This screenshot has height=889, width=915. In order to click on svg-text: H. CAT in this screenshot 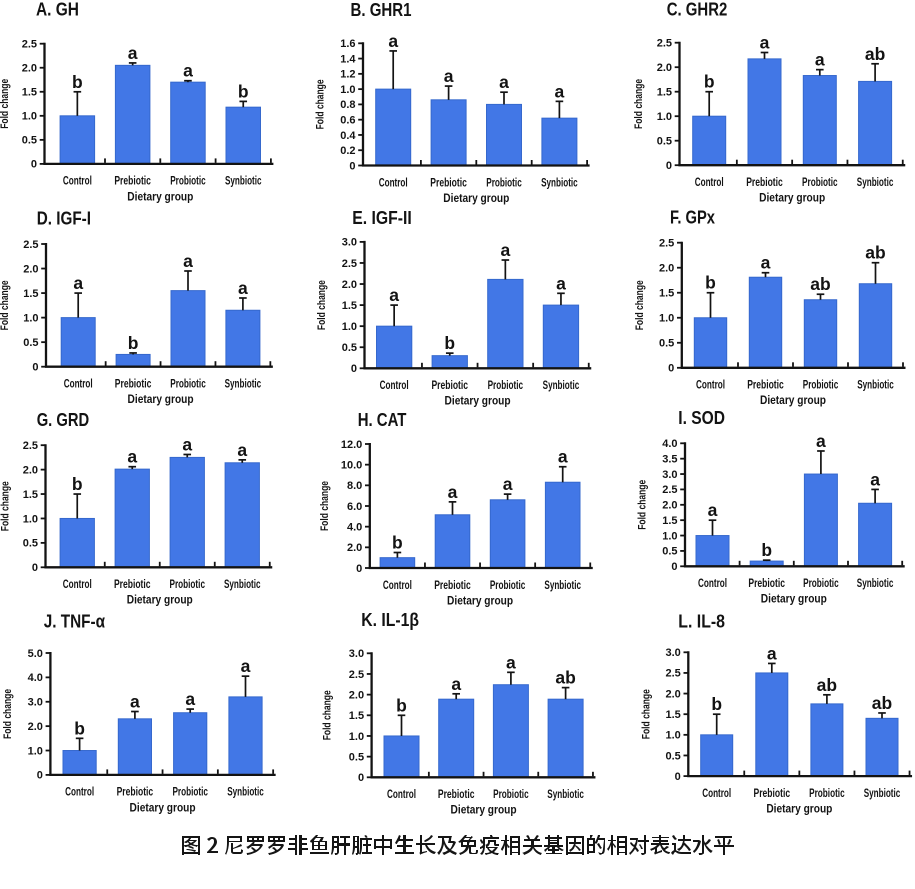, I will do `click(382, 420)`.